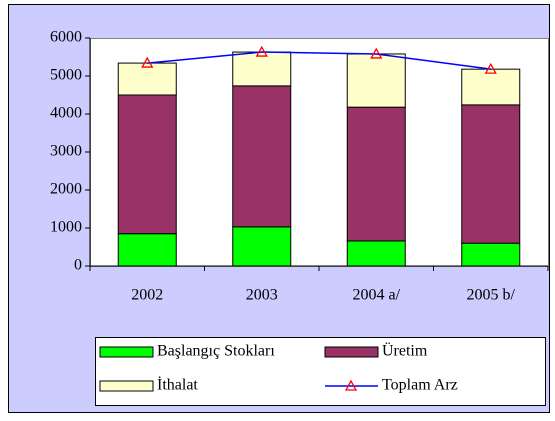  Describe the element at coordinates (351, 385) in the screenshot. I see `legend-marker` at that location.